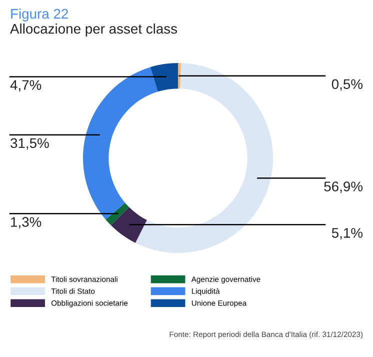  What do you see at coordinates (26, 86) in the screenshot?
I see `data-label: 4,7%` at bounding box center [26, 86].